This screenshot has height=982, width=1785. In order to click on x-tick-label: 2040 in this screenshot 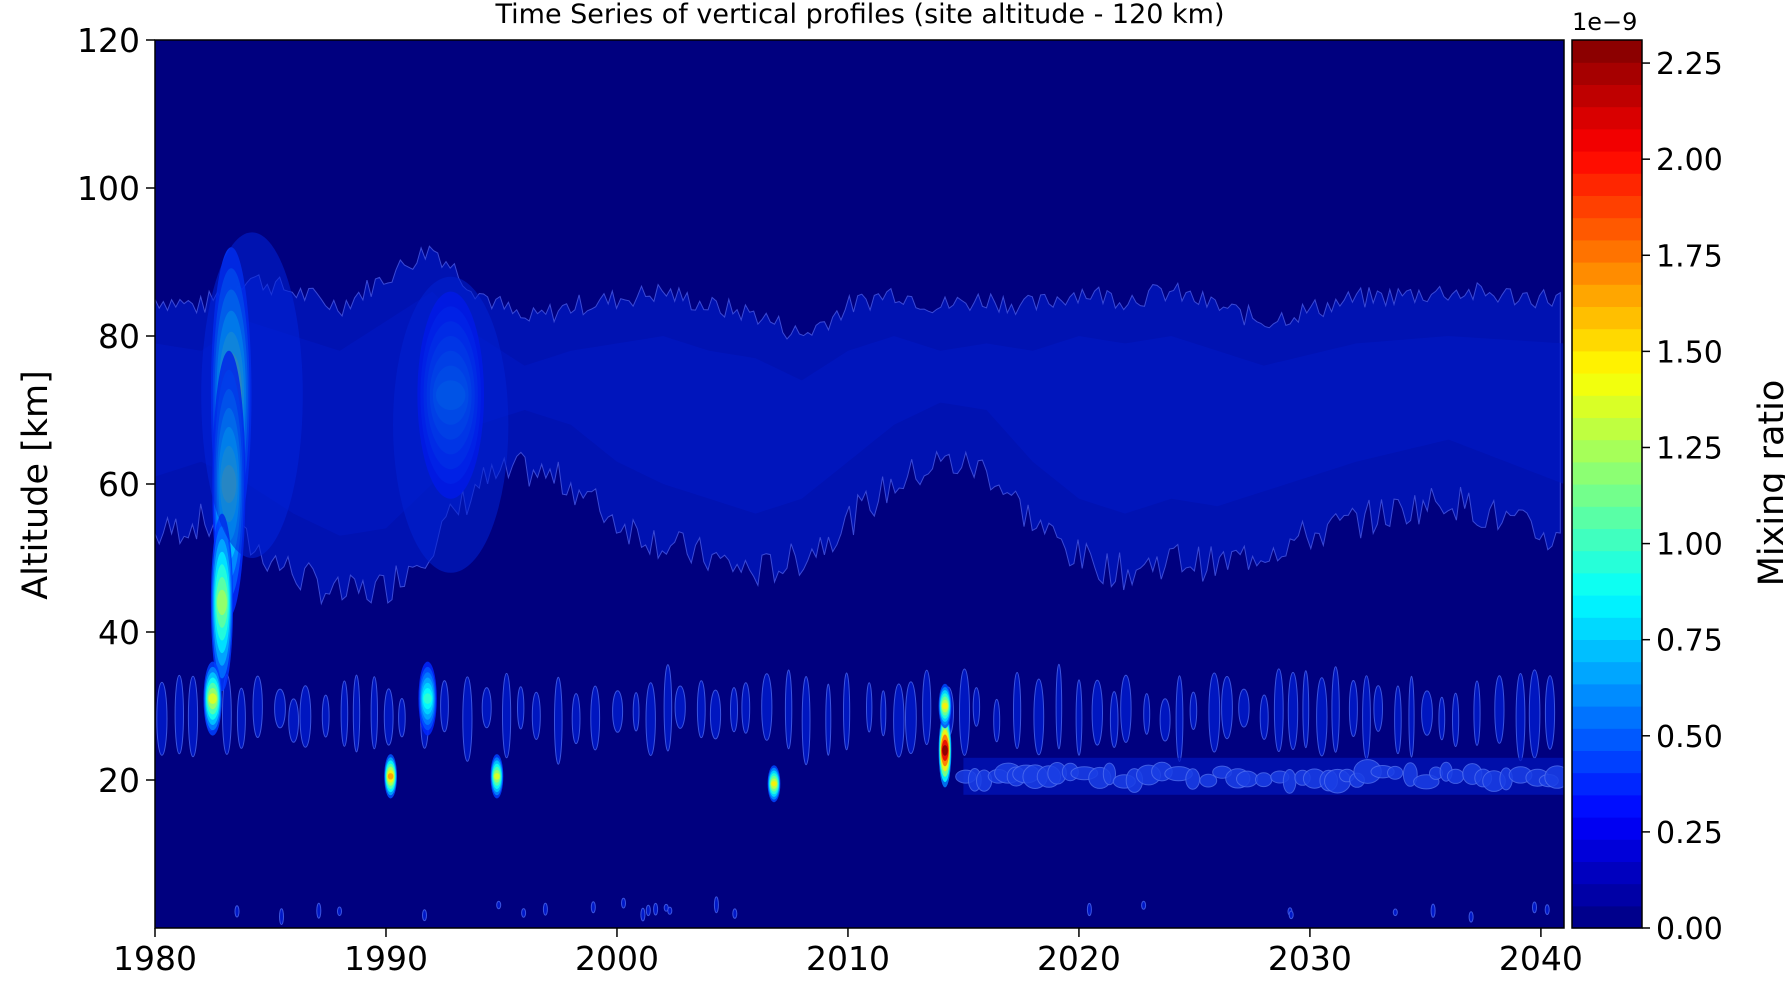, I will do `click(1541, 958)`.